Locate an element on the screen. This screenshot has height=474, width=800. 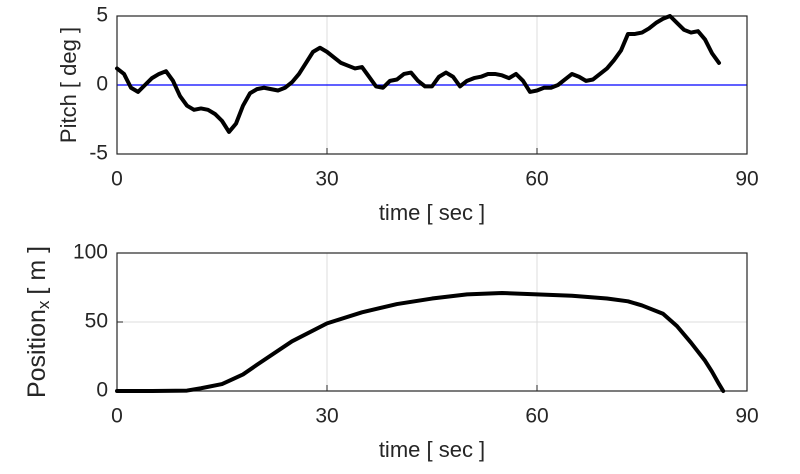
y-tick-label: -5 is located at coordinates (98, 153).